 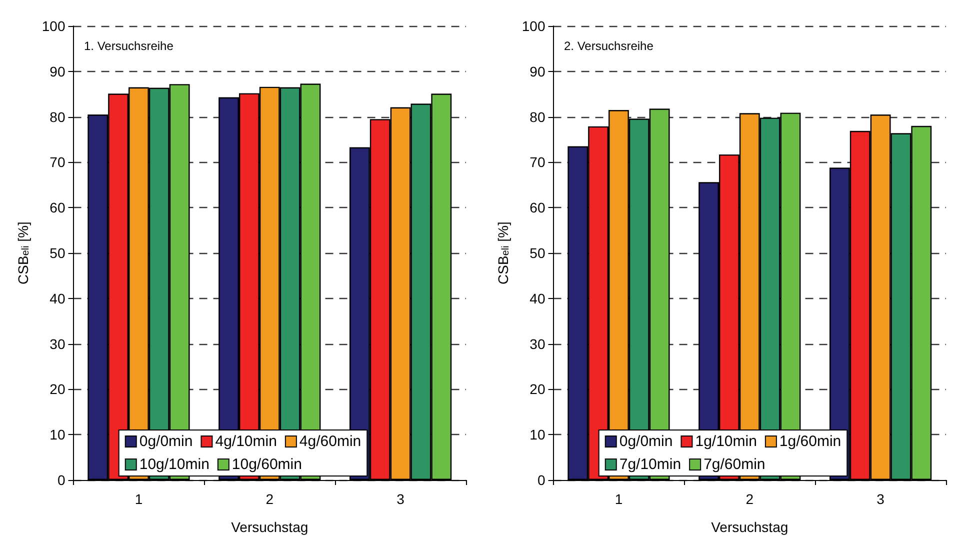 What do you see at coordinates (609, 46) in the screenshot?
I see `annotation: 2. Versuchsreihe` at bounding box center [609, 46].